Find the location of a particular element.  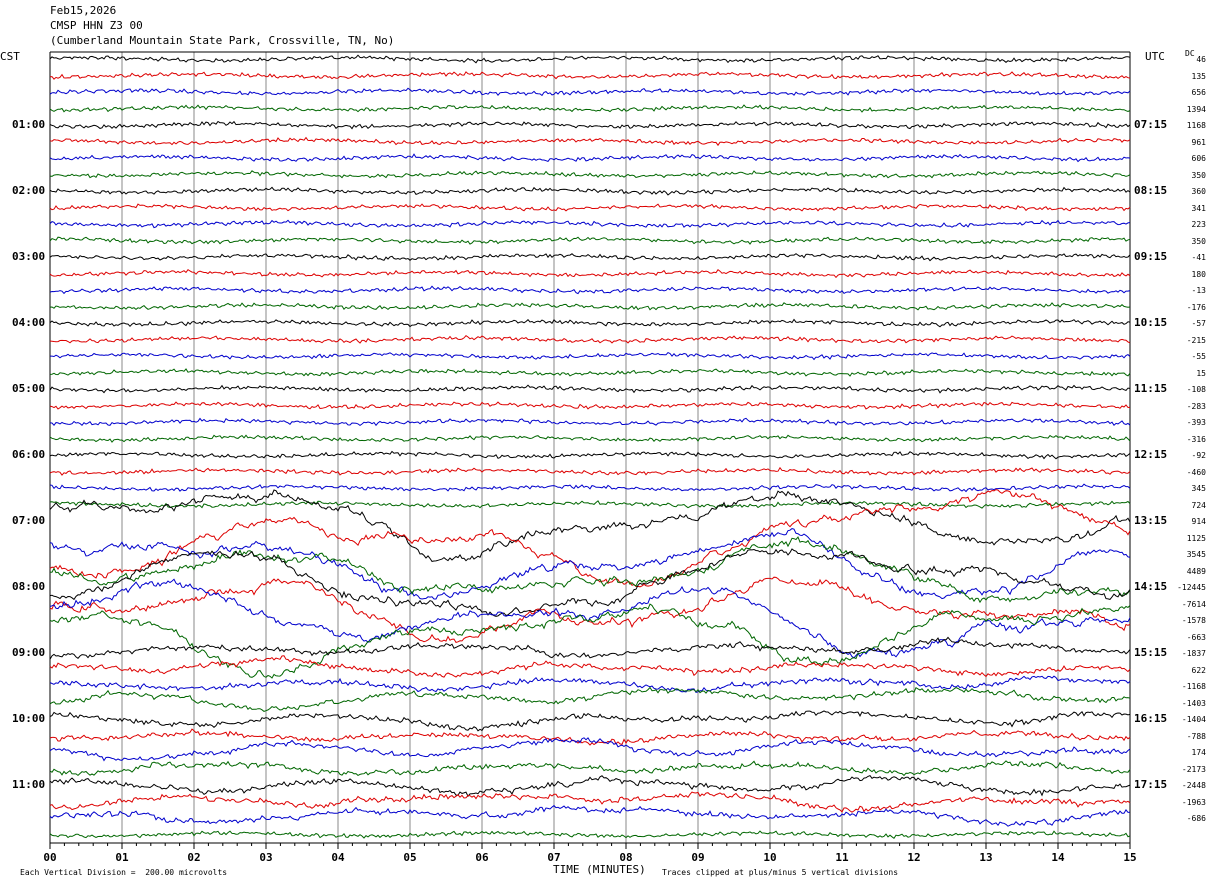

dc-offset-value: -686 is located at coordinates (1196, 818).